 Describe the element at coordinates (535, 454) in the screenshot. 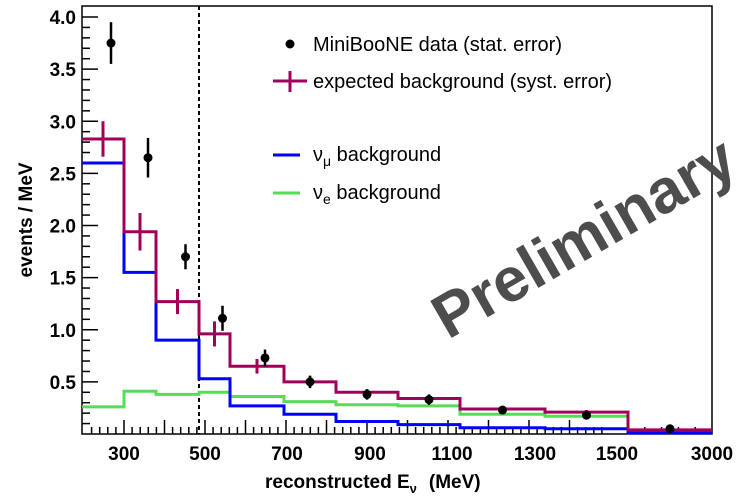

I see `x-tick-label: 1300` at that location.